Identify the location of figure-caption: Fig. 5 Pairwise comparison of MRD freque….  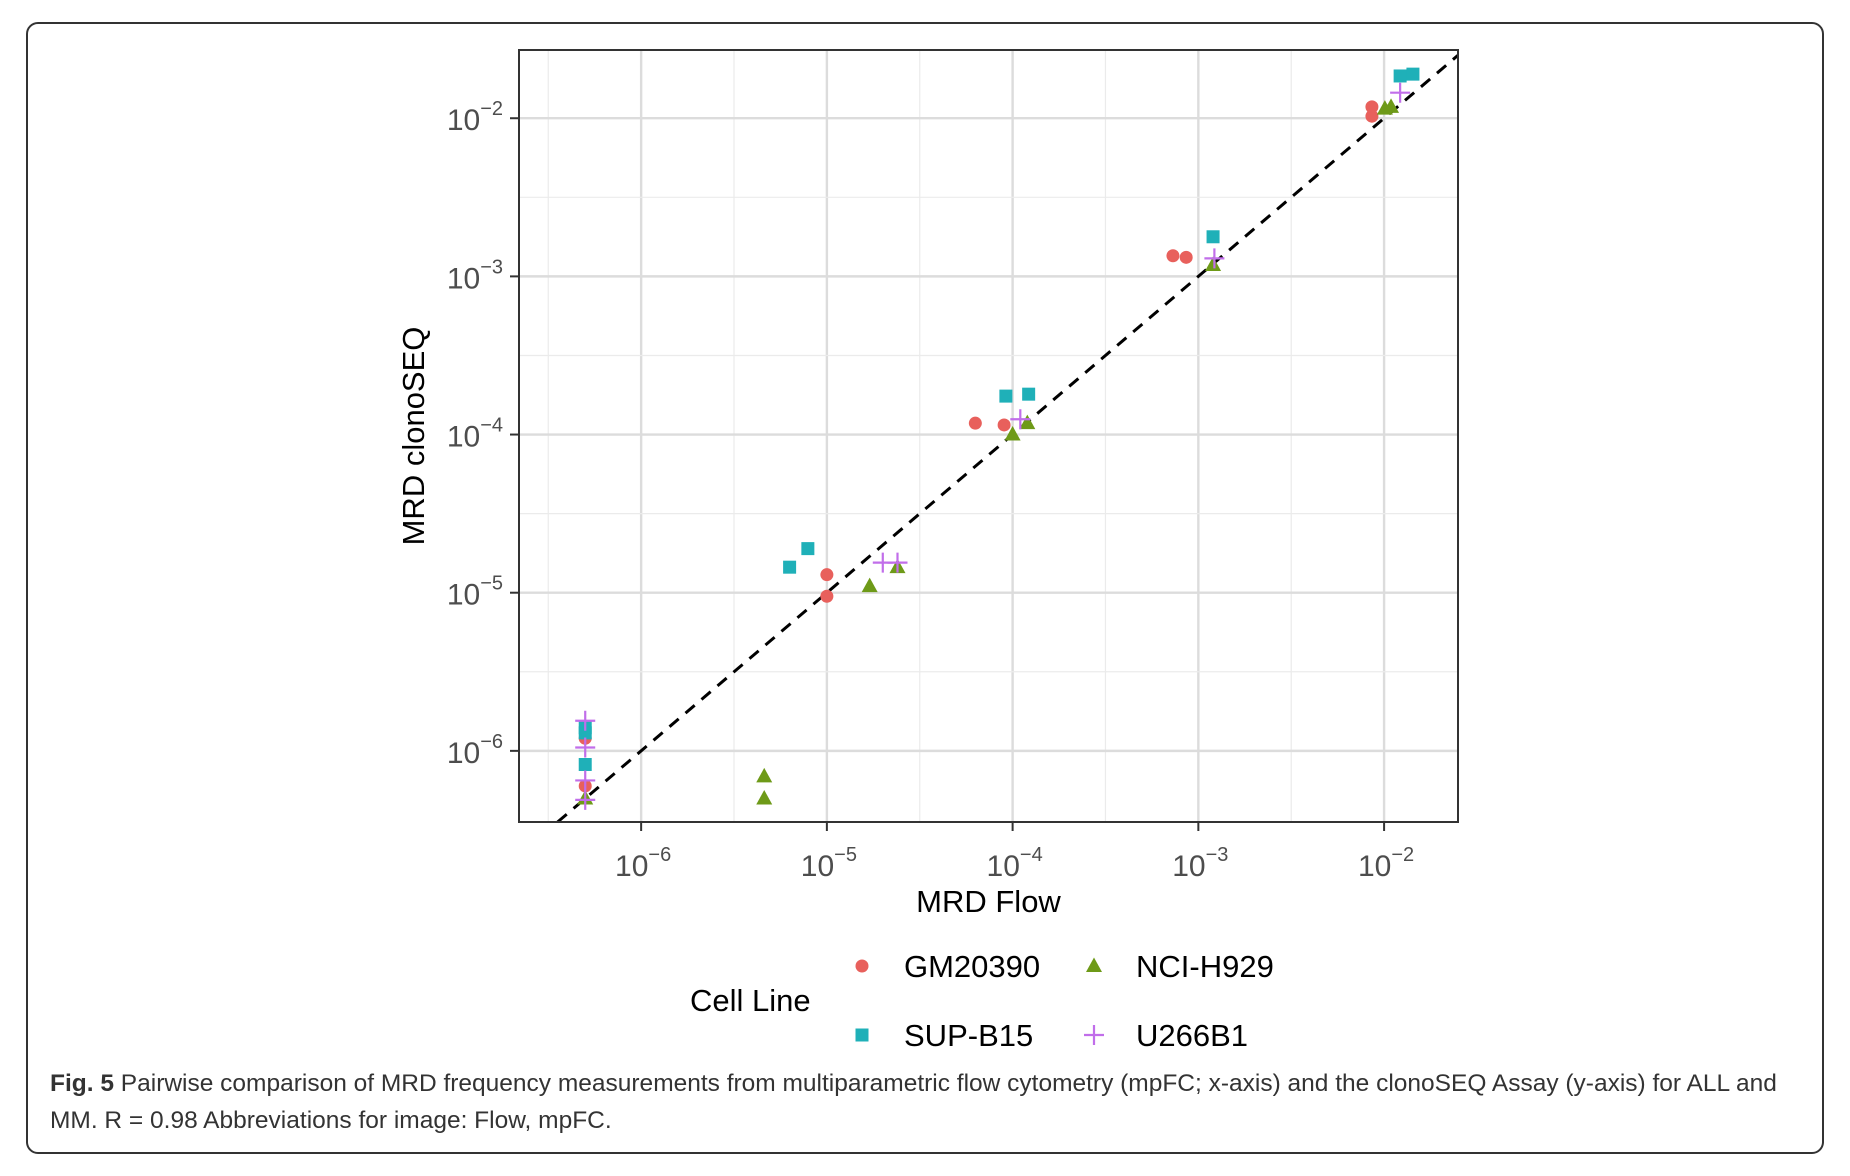
(930, 1102).